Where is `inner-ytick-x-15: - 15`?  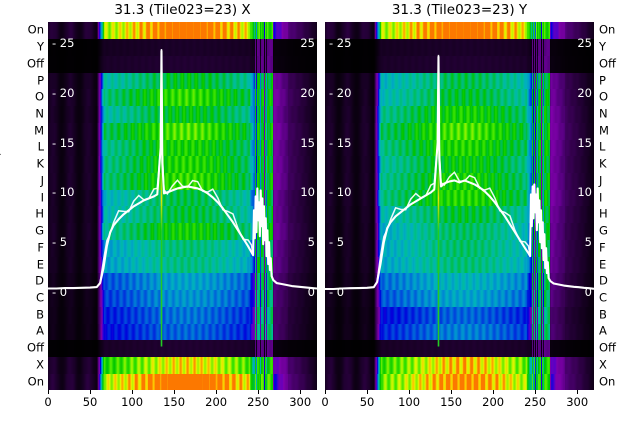 inner-ytick-x-15: - 15 is located at coordinates (63, 142).